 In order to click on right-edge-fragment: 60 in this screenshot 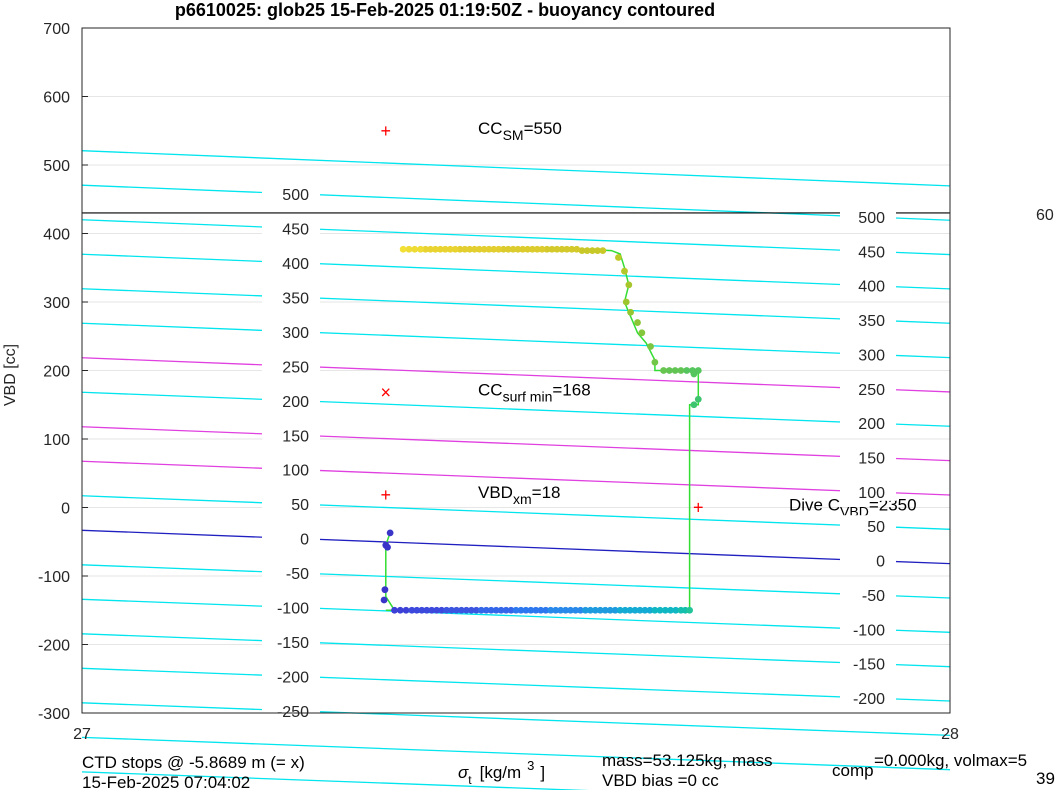, I will do `click(1045, 215)`.